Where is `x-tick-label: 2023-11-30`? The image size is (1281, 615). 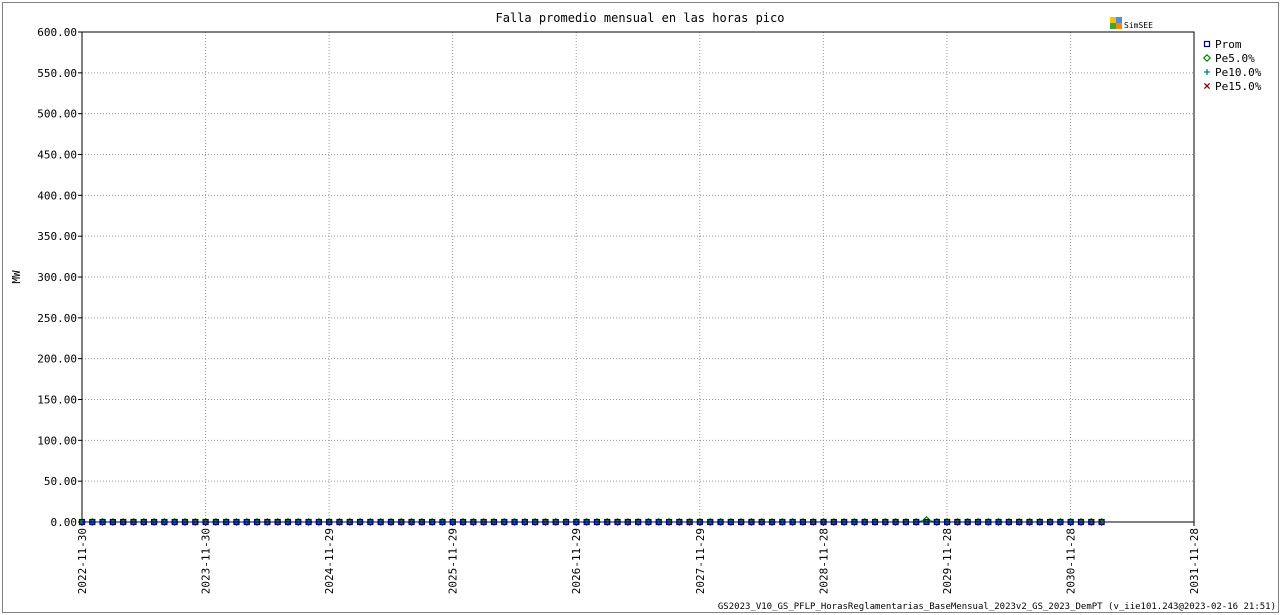
x-tick-label: 2023-11-30 is located at coordinates (206, 561).